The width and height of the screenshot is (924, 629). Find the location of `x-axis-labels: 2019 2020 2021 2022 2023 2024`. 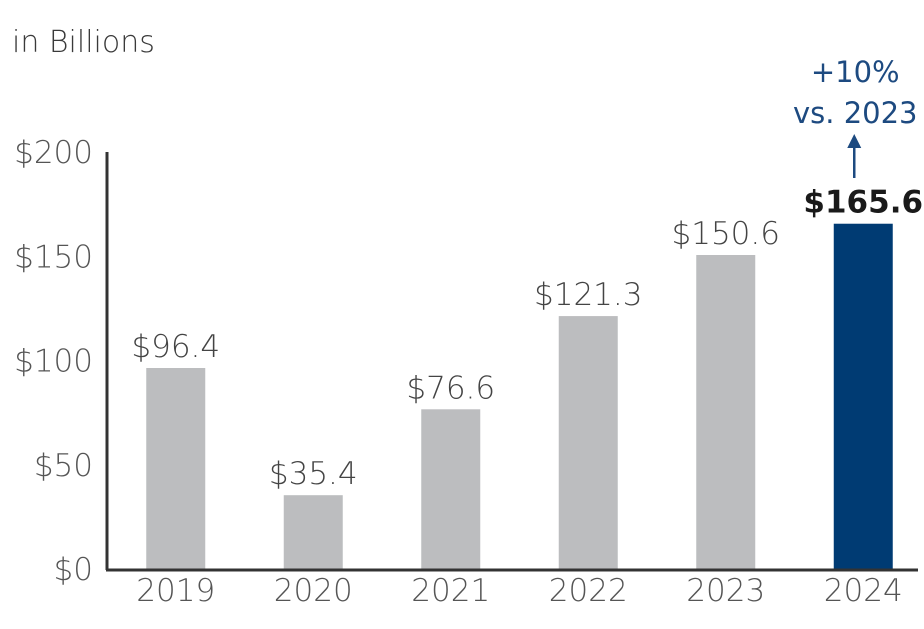

x-axis-labels: 2019 2020 2021 2022 2023 2024 is located at coordinates (519, 591).